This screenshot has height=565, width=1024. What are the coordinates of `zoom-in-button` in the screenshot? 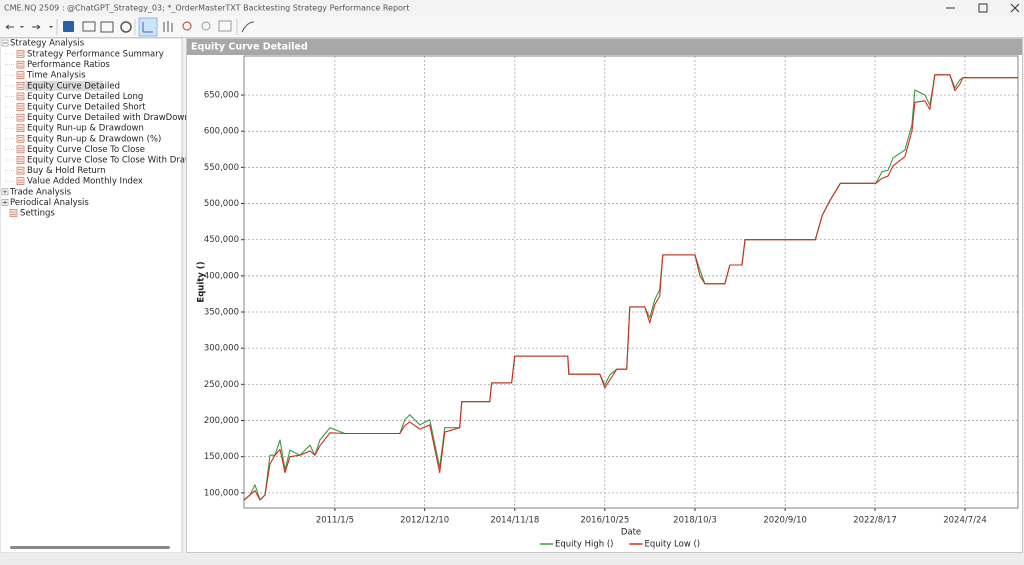 It's located at (187, 26).